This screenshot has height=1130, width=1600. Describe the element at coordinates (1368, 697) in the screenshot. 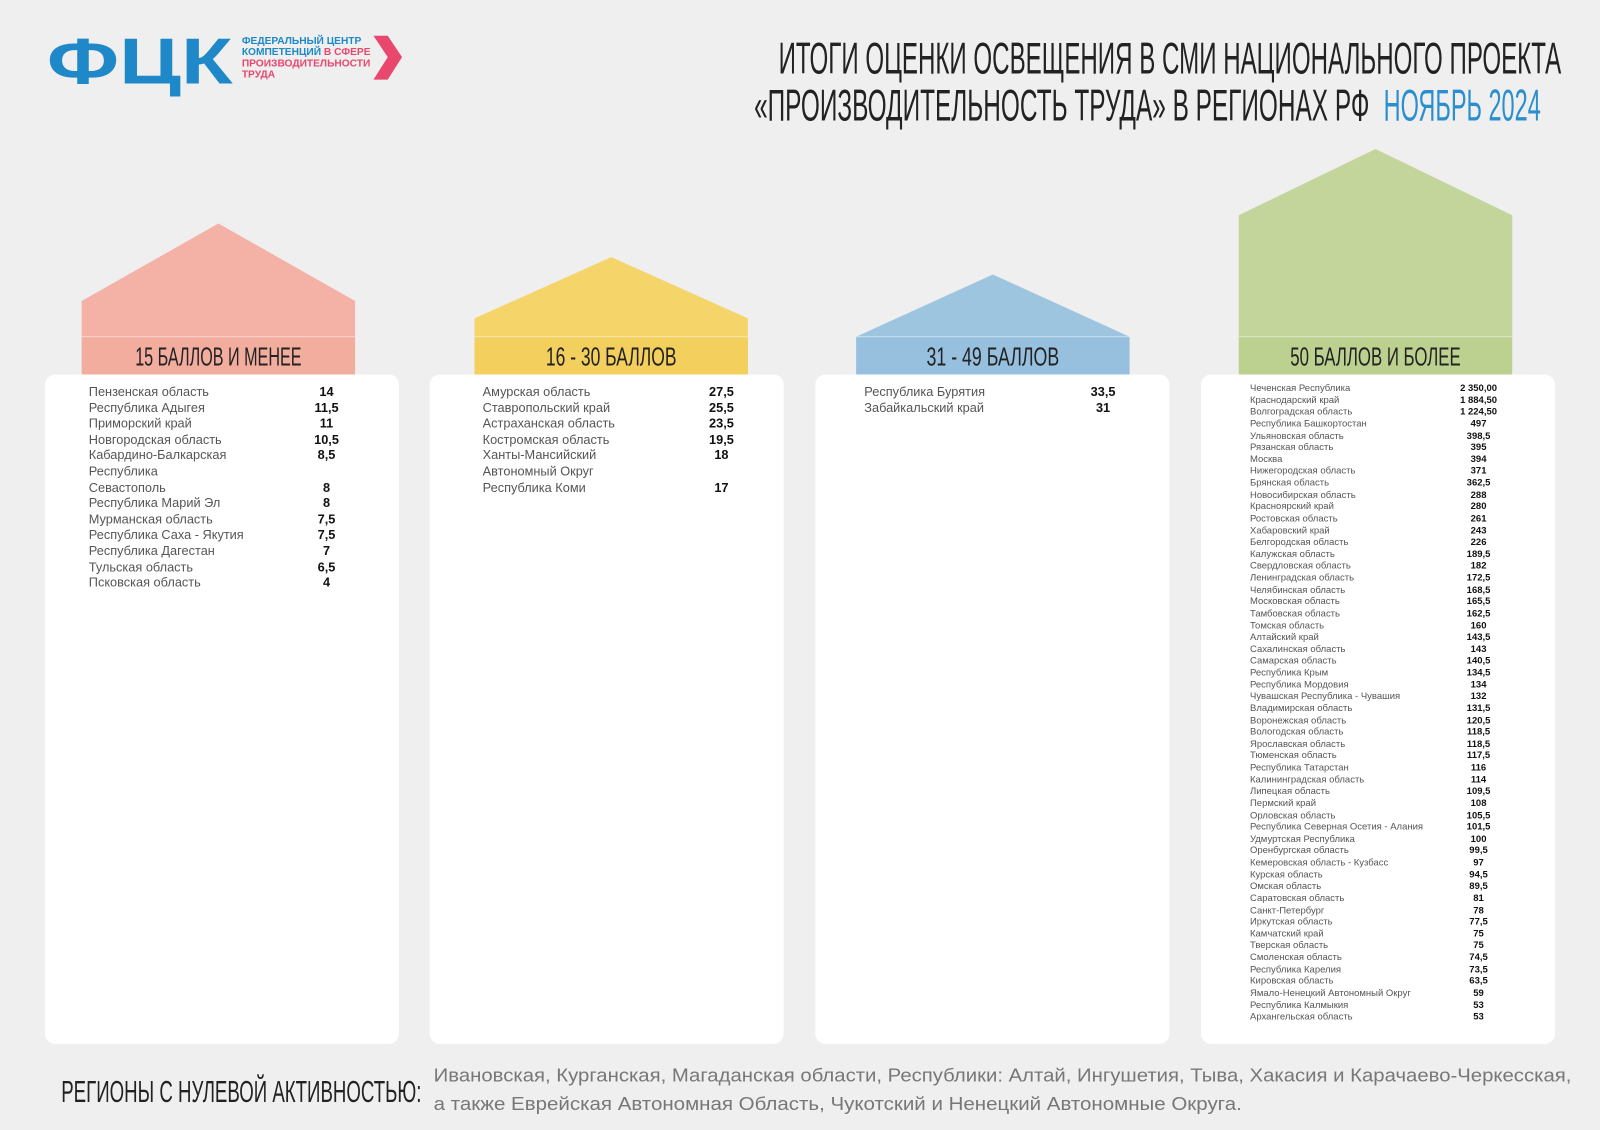

I see `region-row: Чувашская Республика - Чувашия 132` at that location.